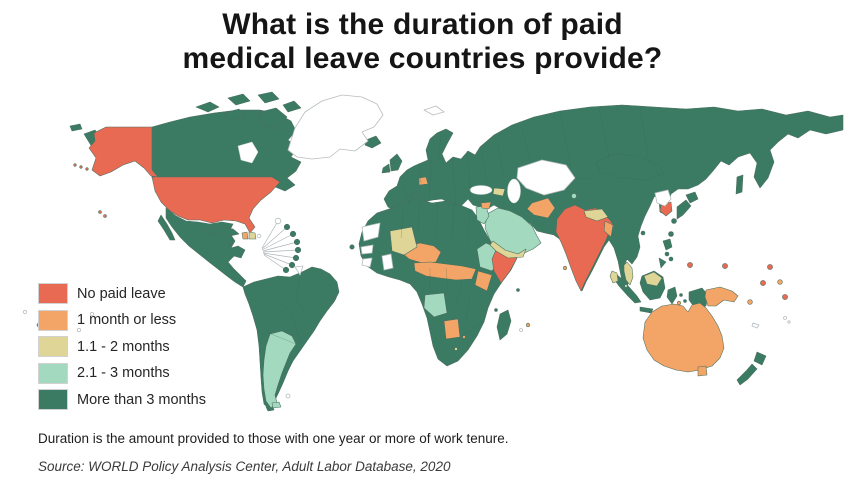 This screenshot has width=845, height=484. What do you see at coordinates (496, 310) in the screenshot?
I see `island-comoros` at bounding box center [496, 310].